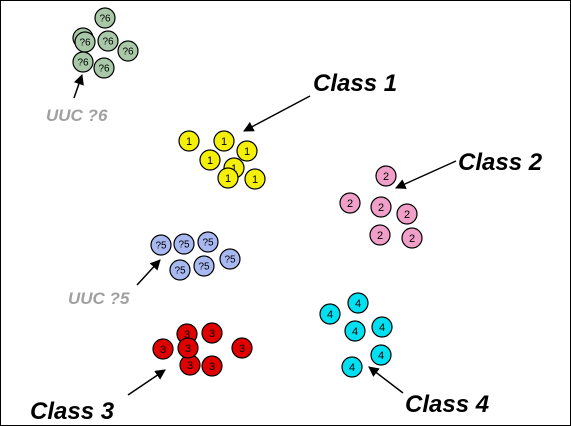  Describe the element at coordinates (78, 86) in the screenshot. I see `uuc6-pointer-arrow` at that location.